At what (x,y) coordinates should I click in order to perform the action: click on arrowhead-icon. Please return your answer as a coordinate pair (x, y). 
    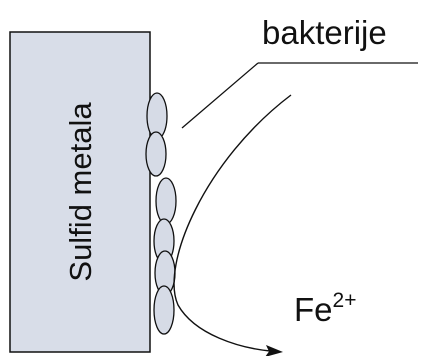
    Looking at the image, I should click on (274, 350).